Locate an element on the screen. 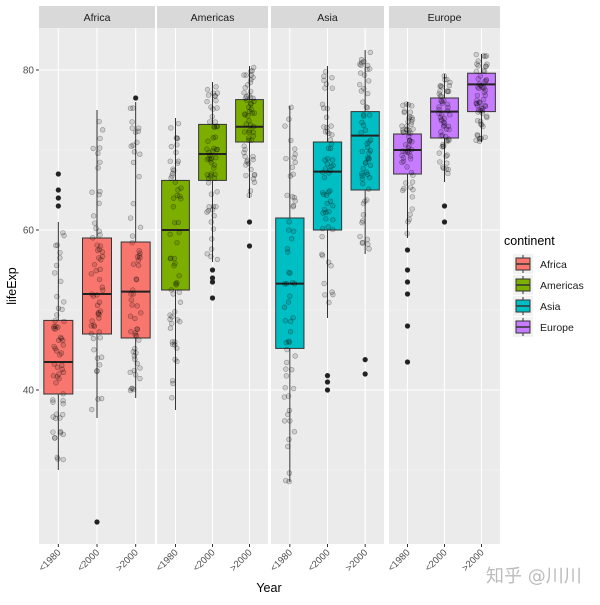  facet-strip-label: Africa is located at coordinates (97, 18).